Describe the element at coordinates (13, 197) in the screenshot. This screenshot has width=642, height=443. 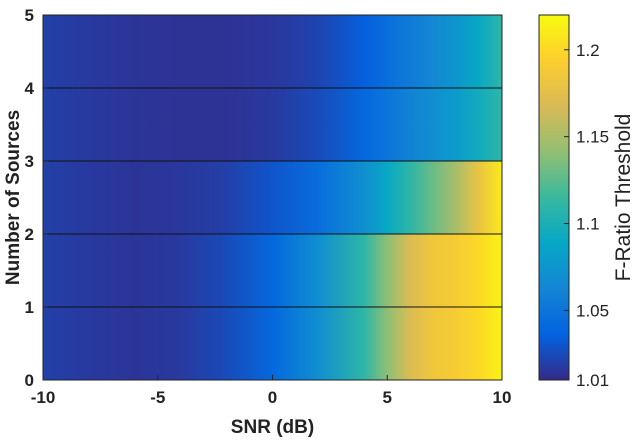
I see `y-axis-label: Number of Sources` at that location.